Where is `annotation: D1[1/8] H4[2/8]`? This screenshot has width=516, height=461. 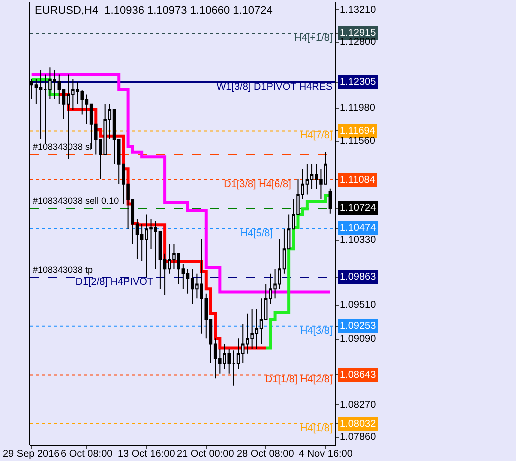 annotation: D1[1/8] H4[2/8] is located at coordinates (299, 380).